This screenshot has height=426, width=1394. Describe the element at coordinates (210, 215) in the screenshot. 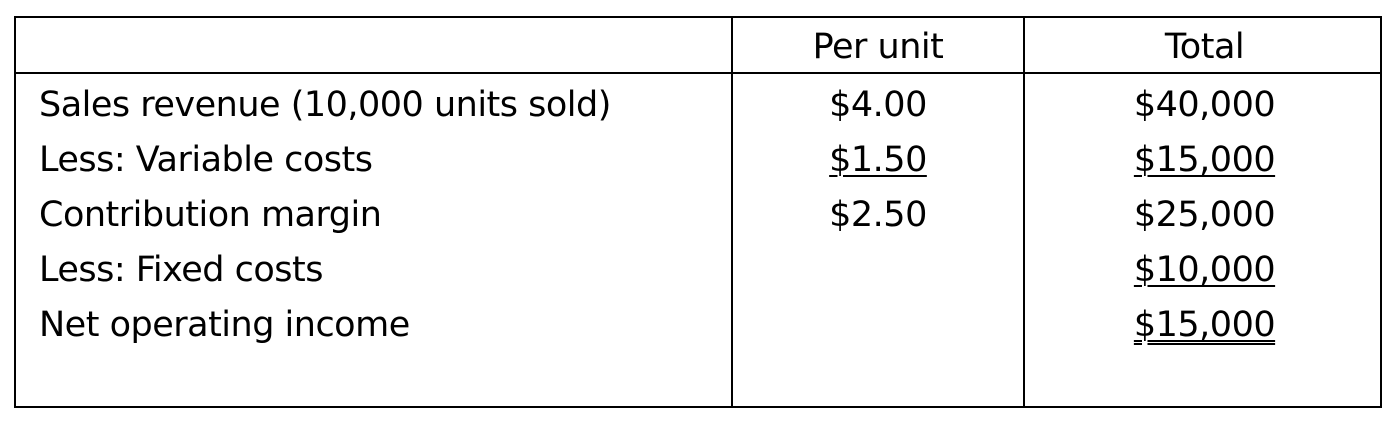

I see `row-label-contribution-margin: Contribution margin` at that location.